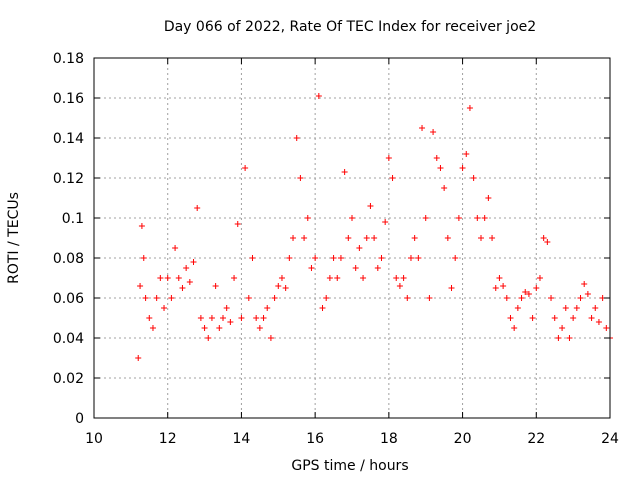  Describe the element at coordinates (389, 439) in the screenshot. I see `x-tick-label: 18` at that location.